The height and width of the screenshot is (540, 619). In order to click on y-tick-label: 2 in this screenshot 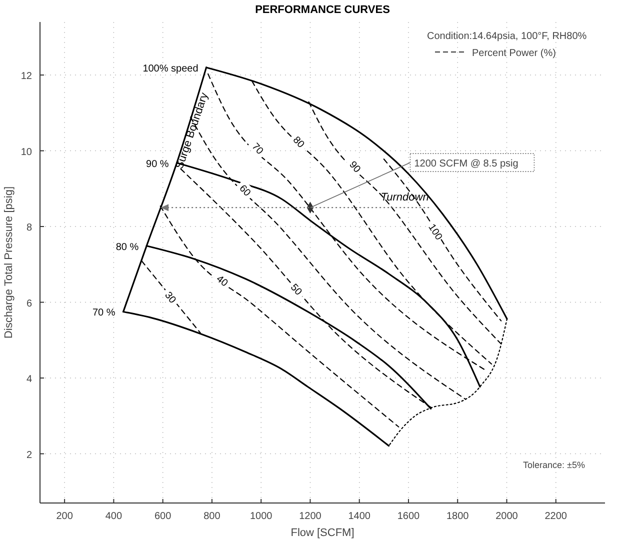, I will do `click(29, 455)`.